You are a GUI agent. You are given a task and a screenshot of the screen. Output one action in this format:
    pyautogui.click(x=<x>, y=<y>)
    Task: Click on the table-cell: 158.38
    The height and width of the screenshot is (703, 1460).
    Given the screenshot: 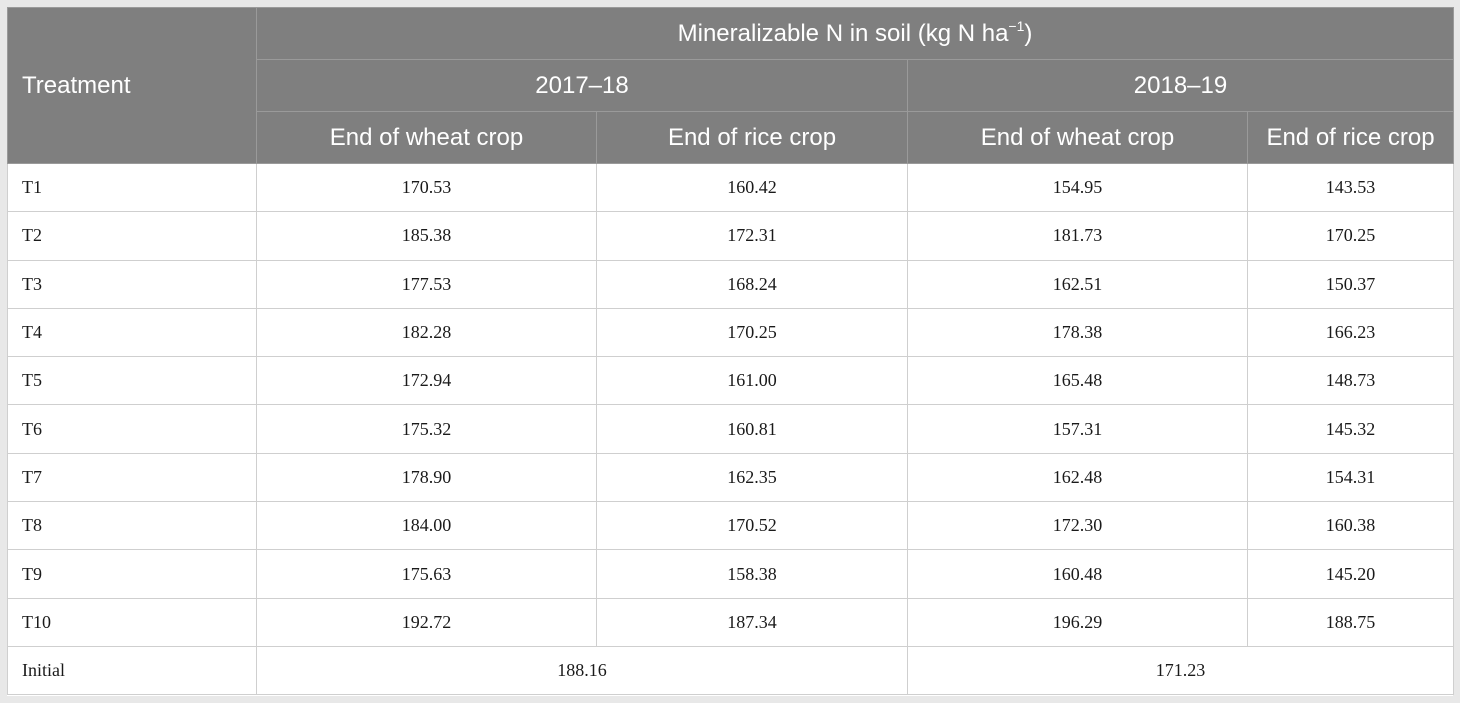 What is the action you would take?
    pyautogui.click(x=752, y=574)
    